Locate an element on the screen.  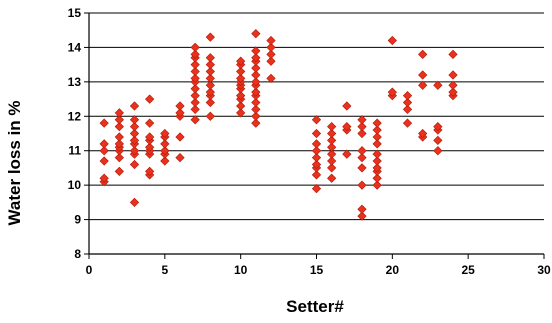
y-tick-label: 9 is located at coordinates (77, 220).